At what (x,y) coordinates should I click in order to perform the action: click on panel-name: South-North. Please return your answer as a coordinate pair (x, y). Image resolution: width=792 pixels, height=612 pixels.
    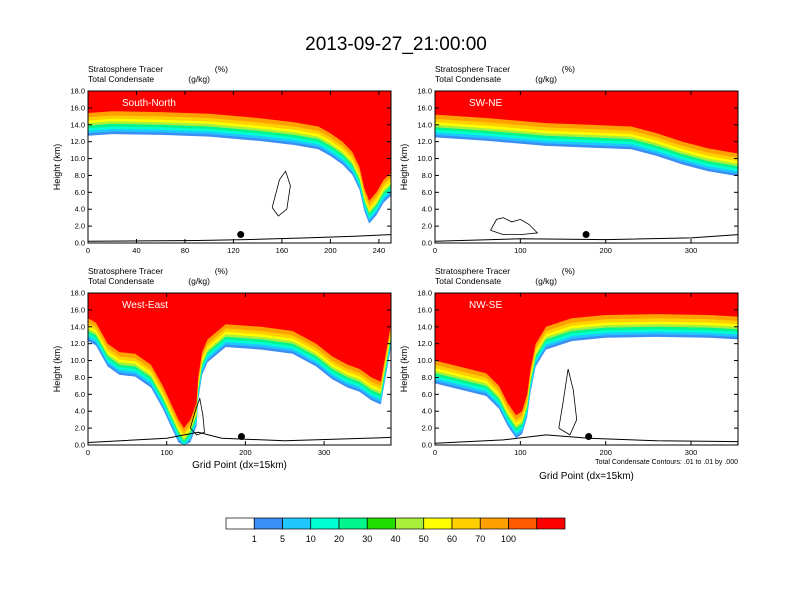
    Looking at the image, I should click on (149, 103).